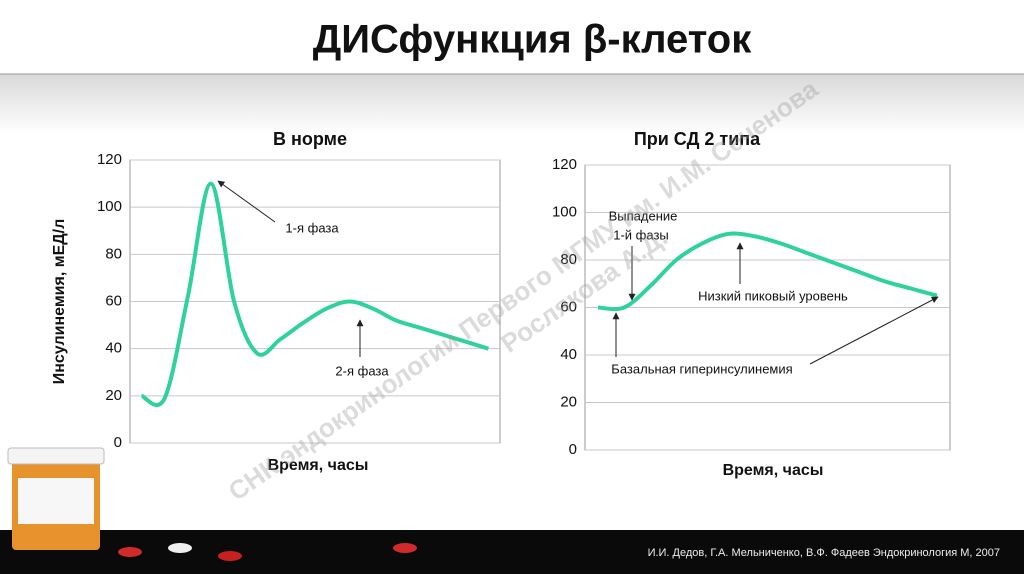  Describe the element at coordinates (59, 302) in the screenshot. I see `y-axis-label: Инсулинемия, мЕД/л` at that location.